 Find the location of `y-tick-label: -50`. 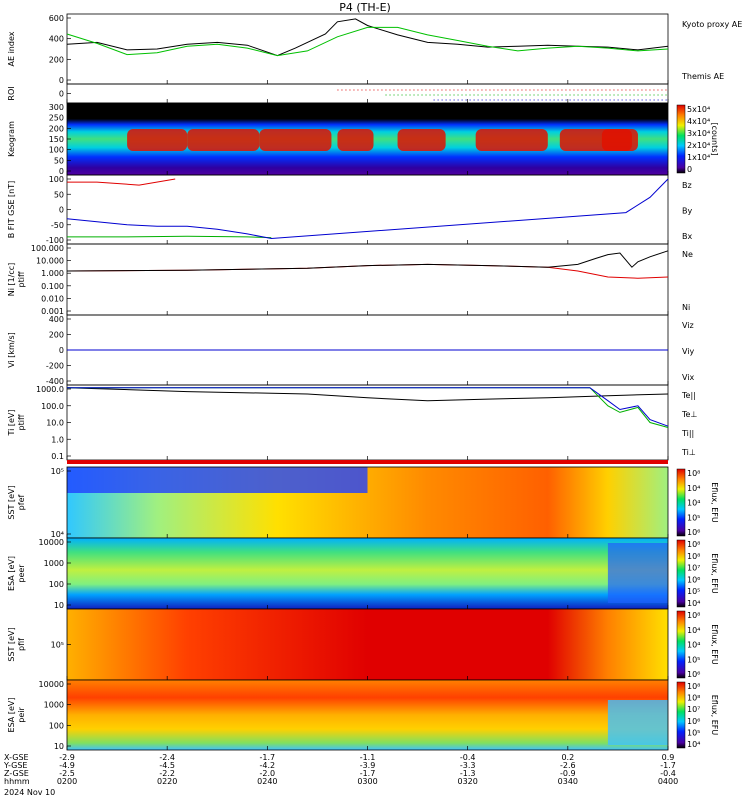

y-tick-label: -50 is located at coordinates (57, 225).